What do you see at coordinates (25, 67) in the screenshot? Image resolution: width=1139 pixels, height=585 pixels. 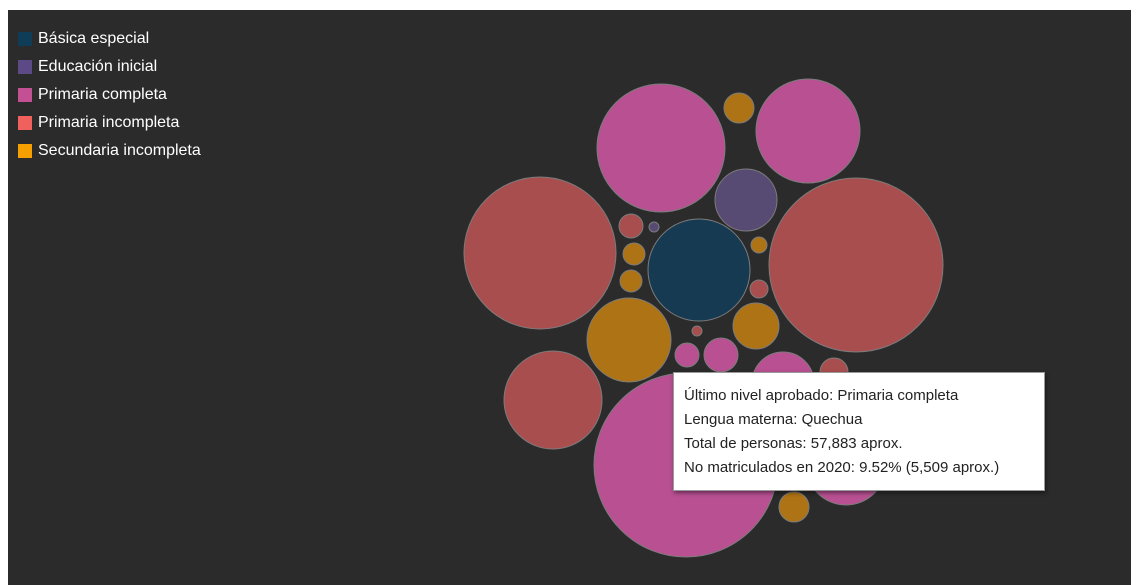 I see `legend-swatch-educacion-inicial` at bounding box center [25, 67].